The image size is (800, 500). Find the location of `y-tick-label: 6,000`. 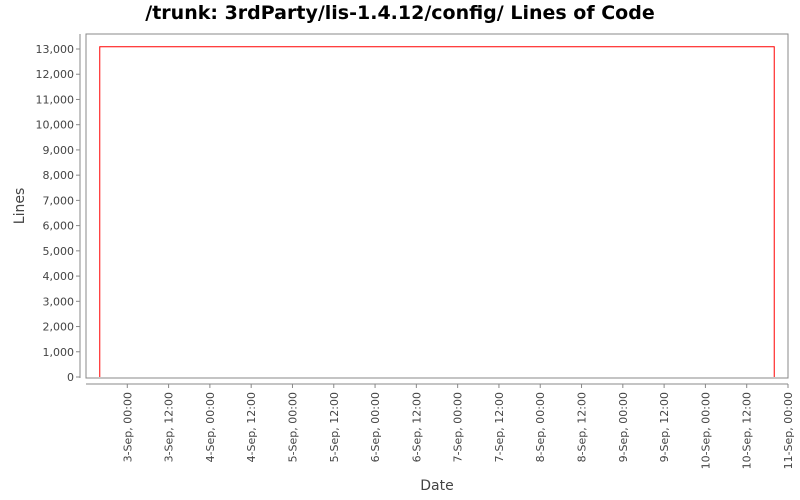

y-tick-label: 6,000 is located at coordinates (59, 226).